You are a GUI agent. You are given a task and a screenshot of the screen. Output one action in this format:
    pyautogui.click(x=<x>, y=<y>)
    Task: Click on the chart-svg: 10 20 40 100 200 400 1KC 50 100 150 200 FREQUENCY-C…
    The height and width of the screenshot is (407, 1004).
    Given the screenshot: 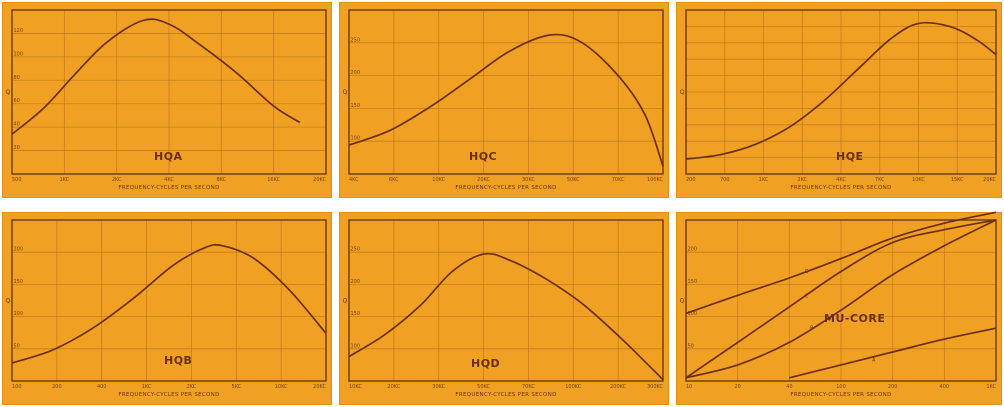 What is the action you would take?
    pyautogui.click(x=838, y=304)
    